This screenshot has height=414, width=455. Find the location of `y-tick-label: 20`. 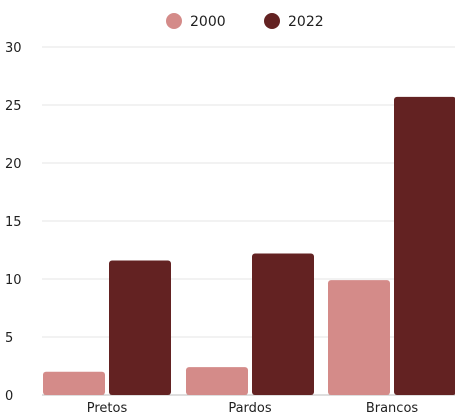

y-tick-label: 20 is located at coordinates (13, 164).